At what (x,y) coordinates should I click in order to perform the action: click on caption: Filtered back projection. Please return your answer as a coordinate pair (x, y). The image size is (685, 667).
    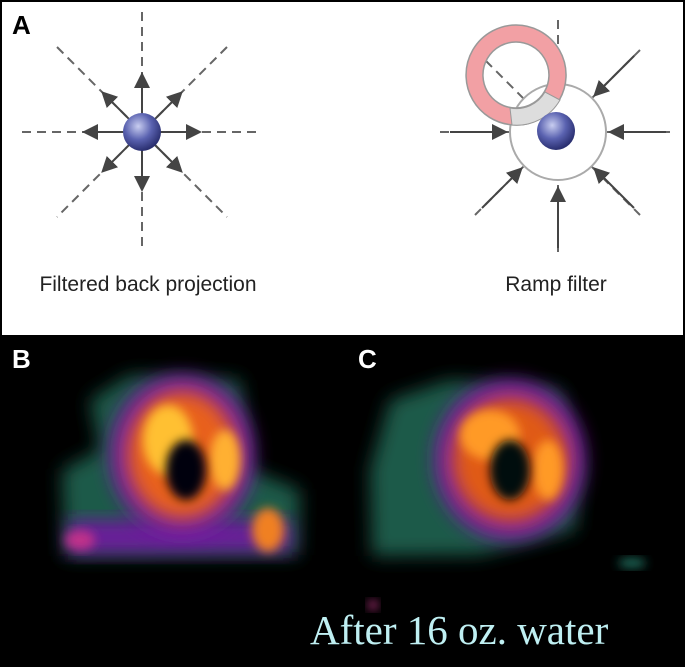
    Looking at the image, I should click on (147, 284).